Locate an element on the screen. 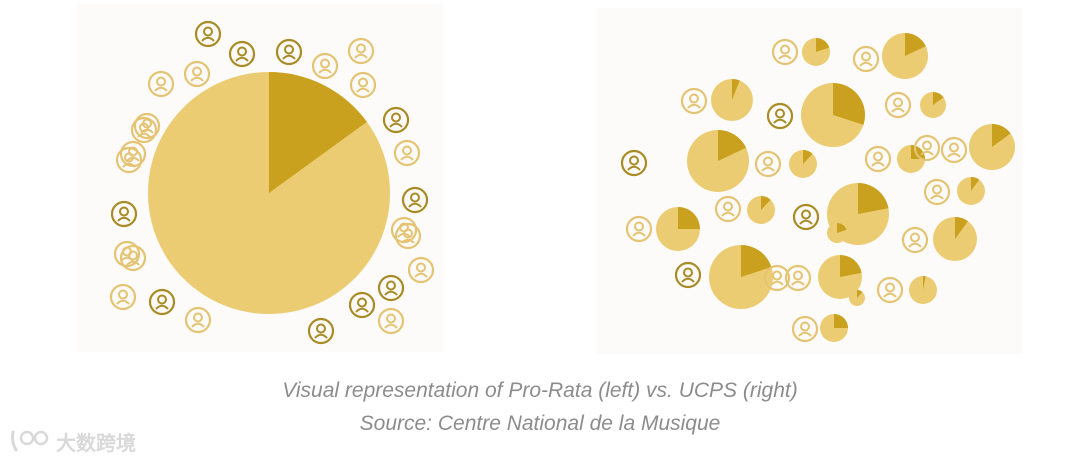 The image size is (1080, 461). caption-source: Source: Centre National de la Musique is located at coordinates (540, 423).